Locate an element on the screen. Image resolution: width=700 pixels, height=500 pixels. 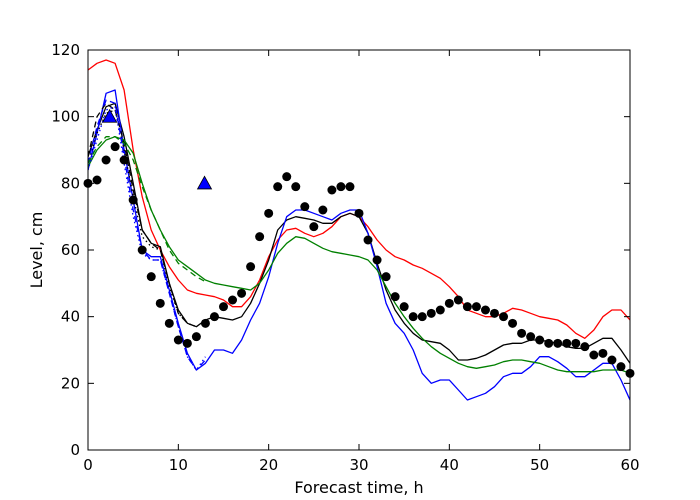
y-axis-title: Level, cm is located at coordinates (36, 250).